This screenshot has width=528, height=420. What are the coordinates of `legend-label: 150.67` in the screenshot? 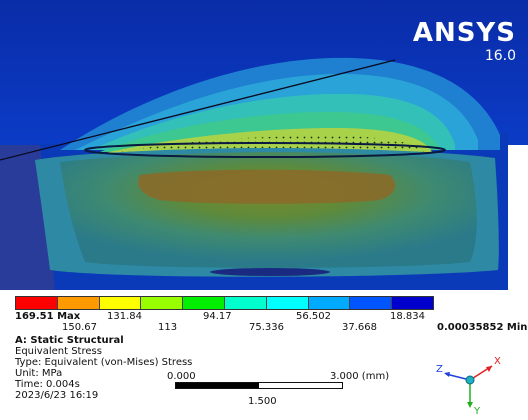 It's located at (79, 327).